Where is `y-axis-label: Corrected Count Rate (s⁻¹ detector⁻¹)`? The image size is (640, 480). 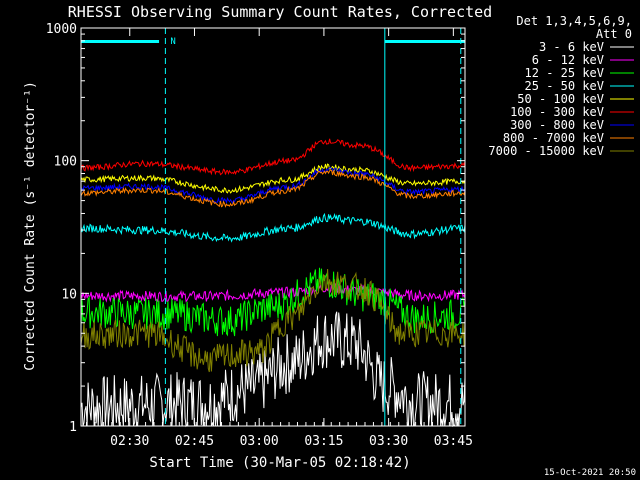
y-axis-label: Corrected Count Rate (s⁻¹ detector⁻¹) is located at coordinates (30, 226).